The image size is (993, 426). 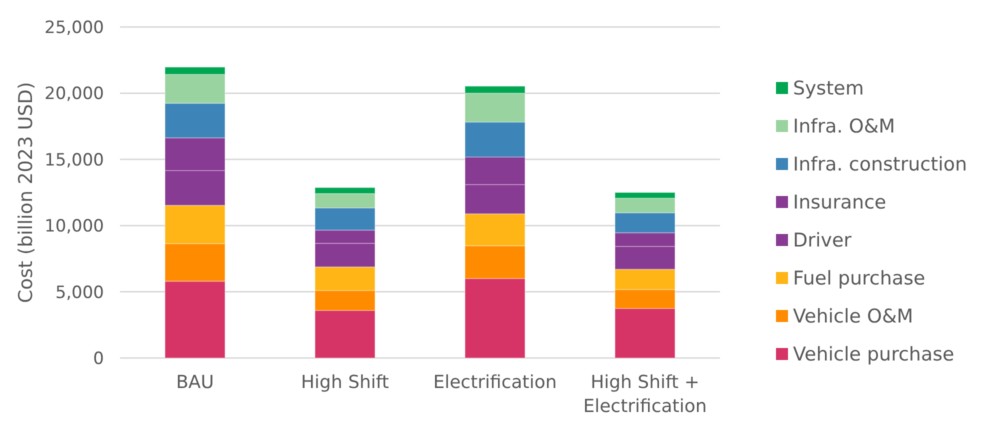 What do you see at coordinates (195, 382) in the screenshot?
I see `x-tick-label: BAU` at bounding box center [195, 382].